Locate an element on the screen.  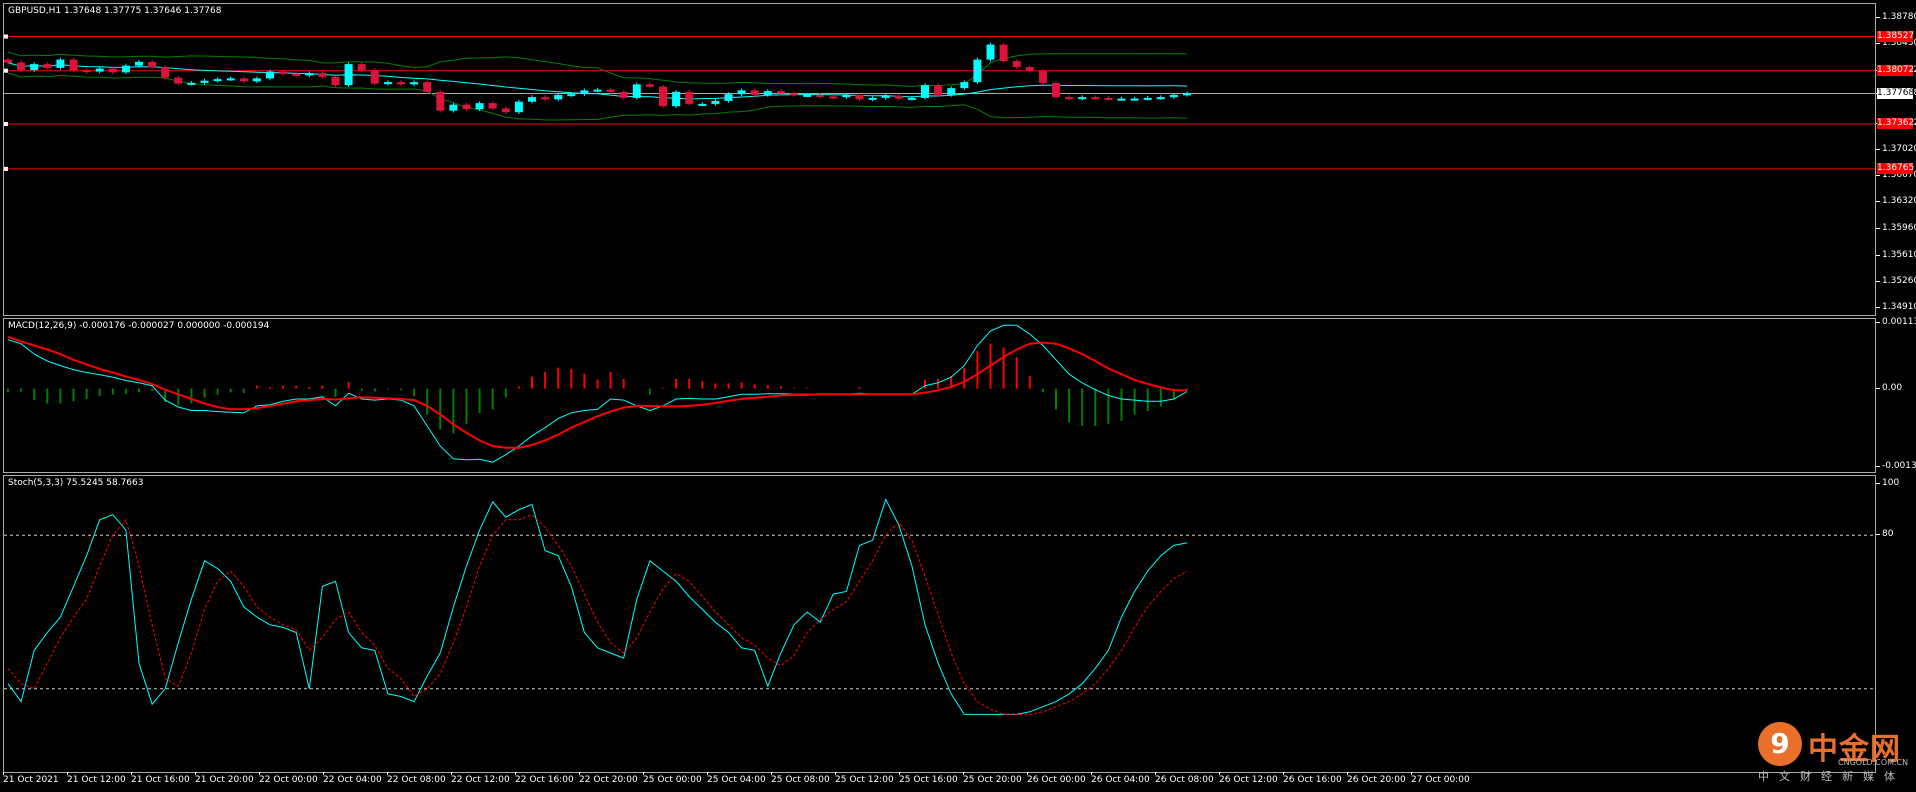
macd-tick: 0.001133 is located at coordinates (1896, 322).